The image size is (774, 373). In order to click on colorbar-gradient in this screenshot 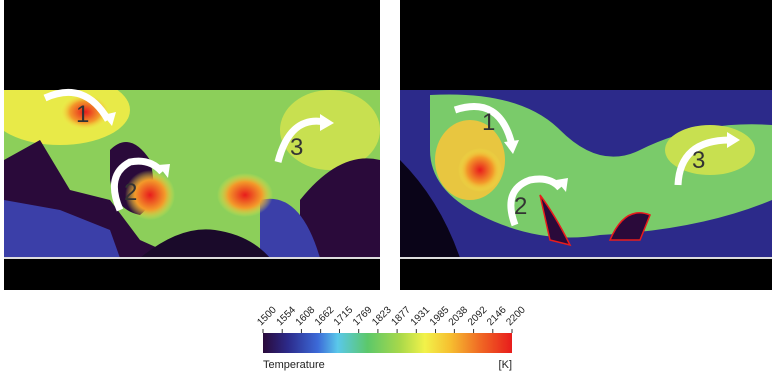, I will do `click(387, 343)`.